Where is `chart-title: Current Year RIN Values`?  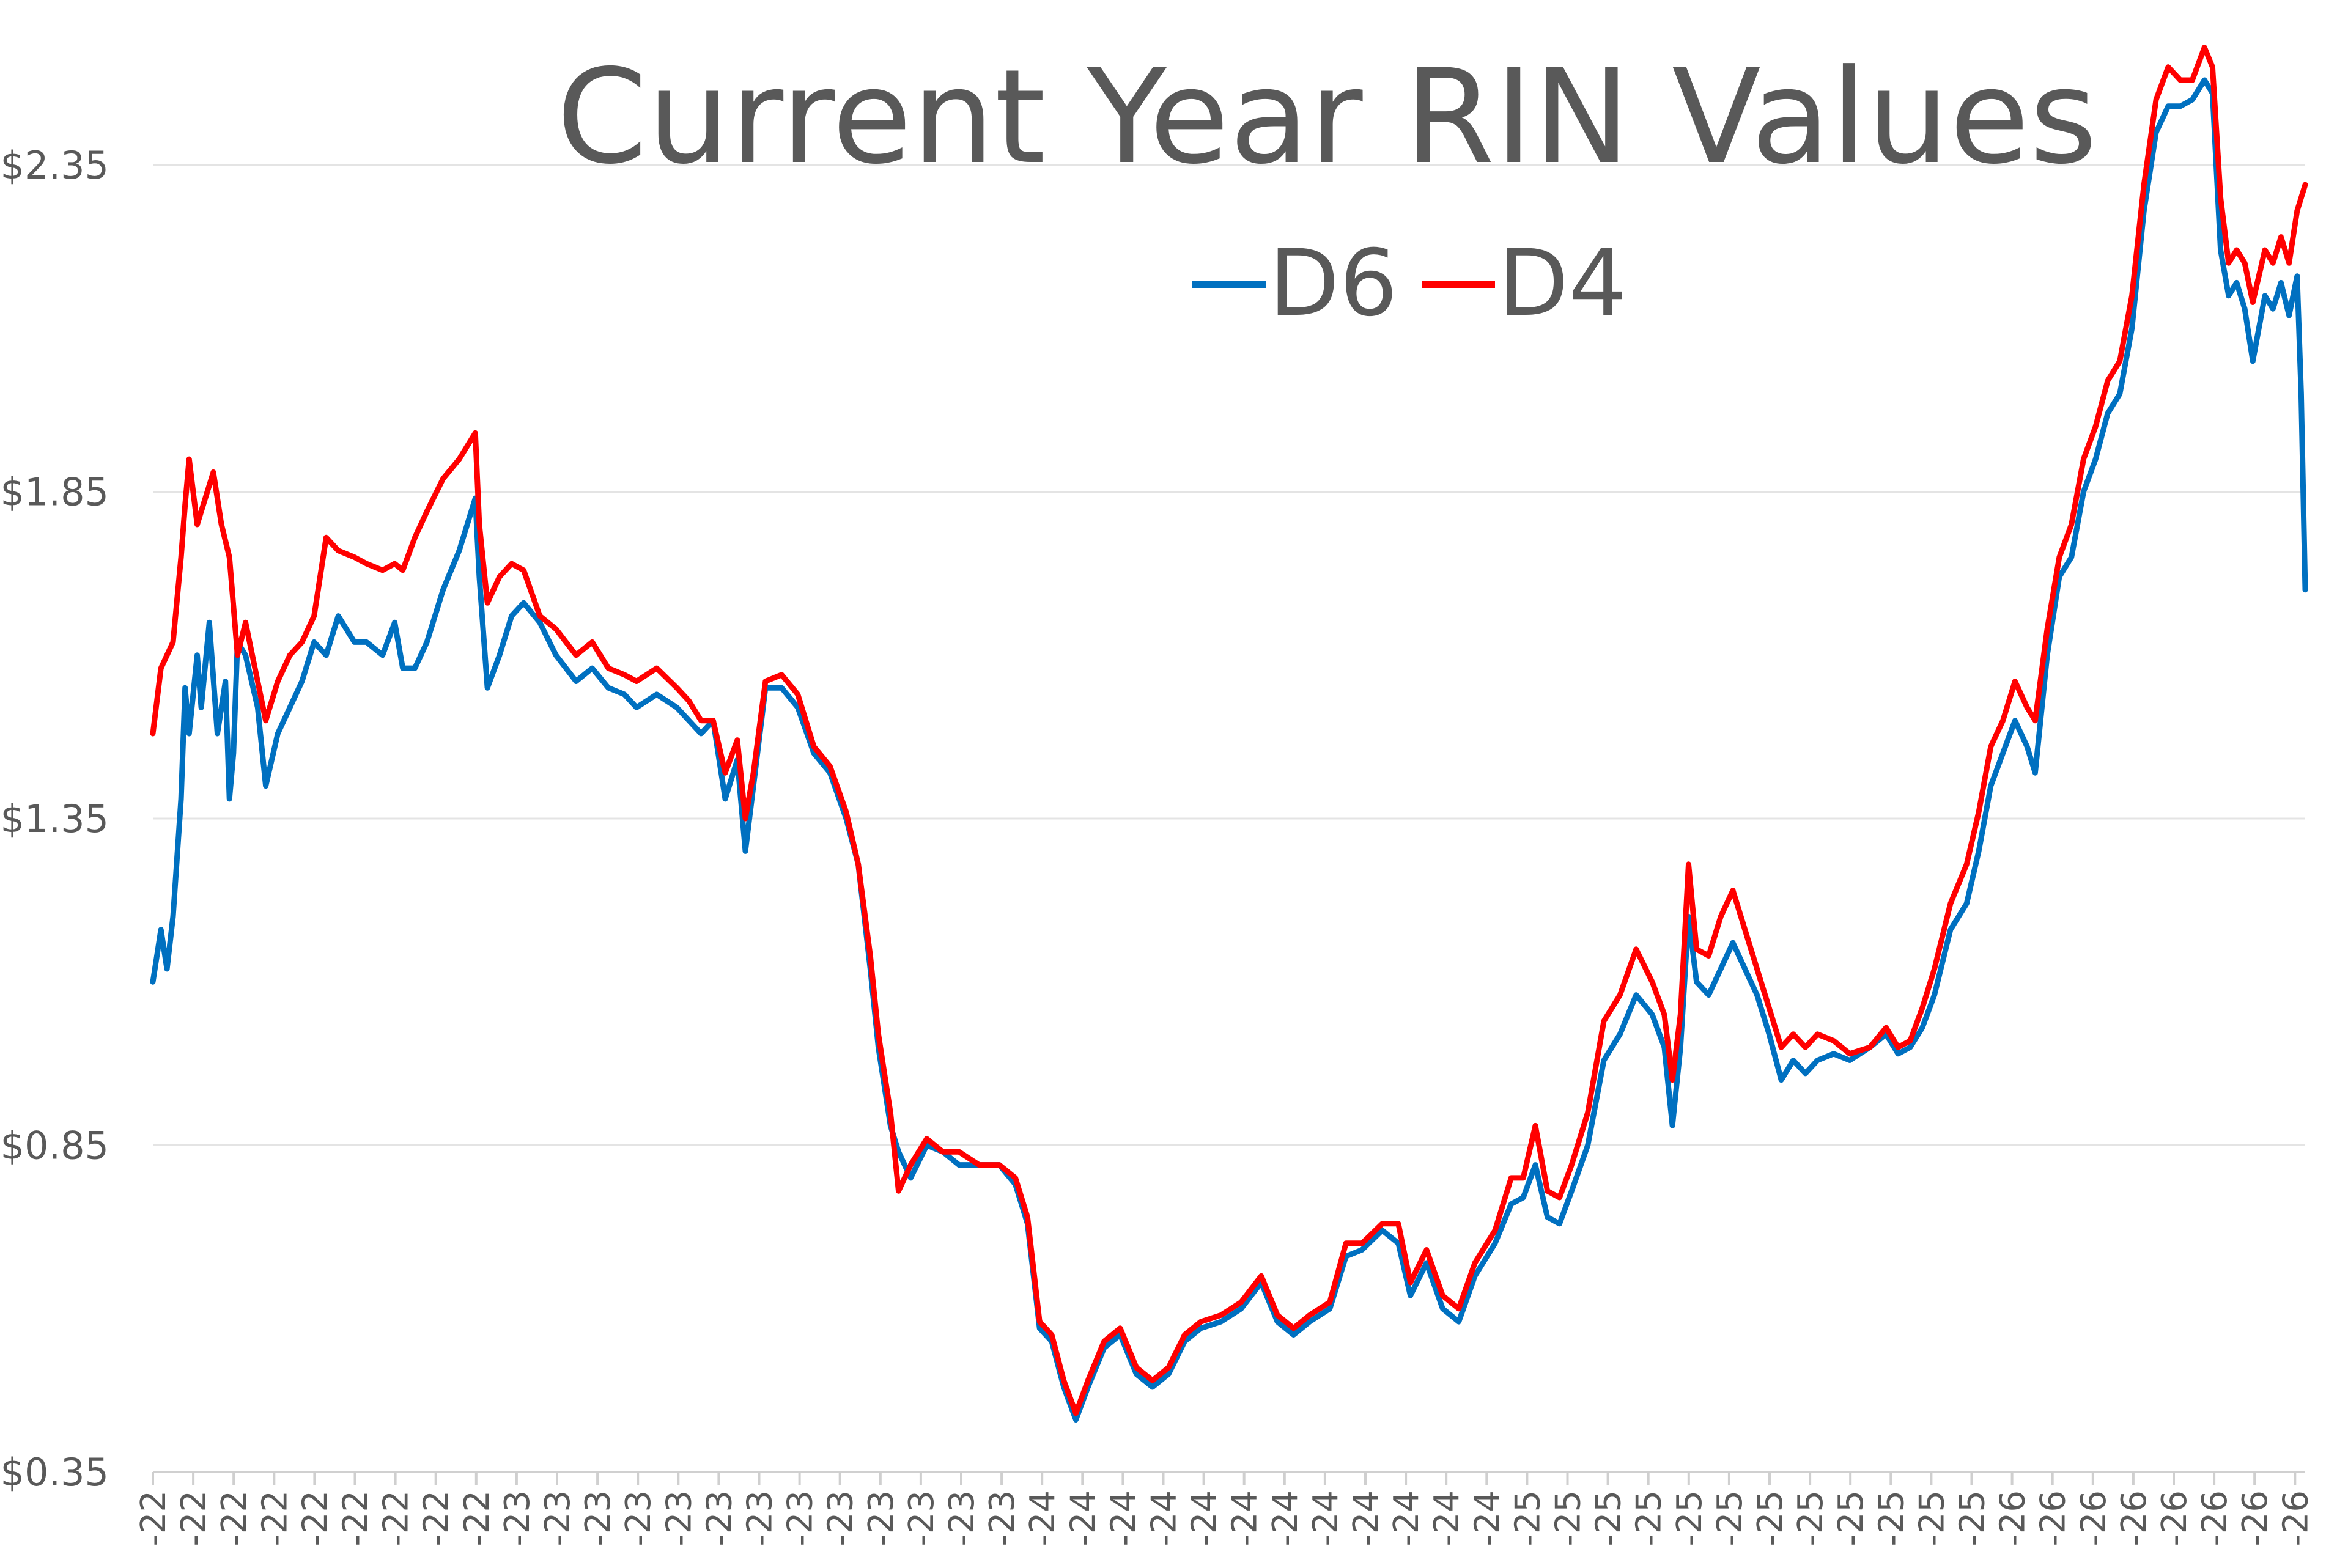
chart-title: Current Year RIN Values is located at coordinates (1326, 117).